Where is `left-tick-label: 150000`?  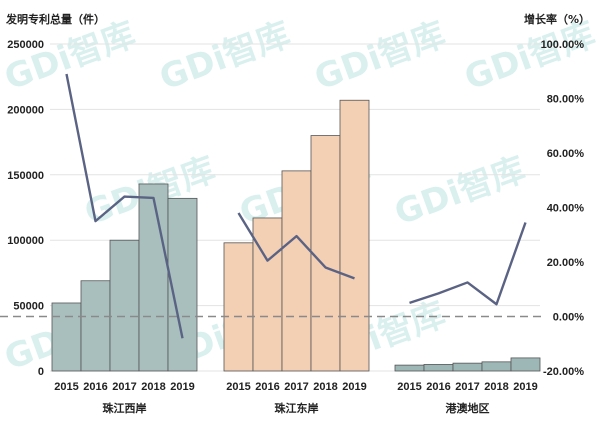 left-tick-label: 150000 is located at coordinates (25, 176).